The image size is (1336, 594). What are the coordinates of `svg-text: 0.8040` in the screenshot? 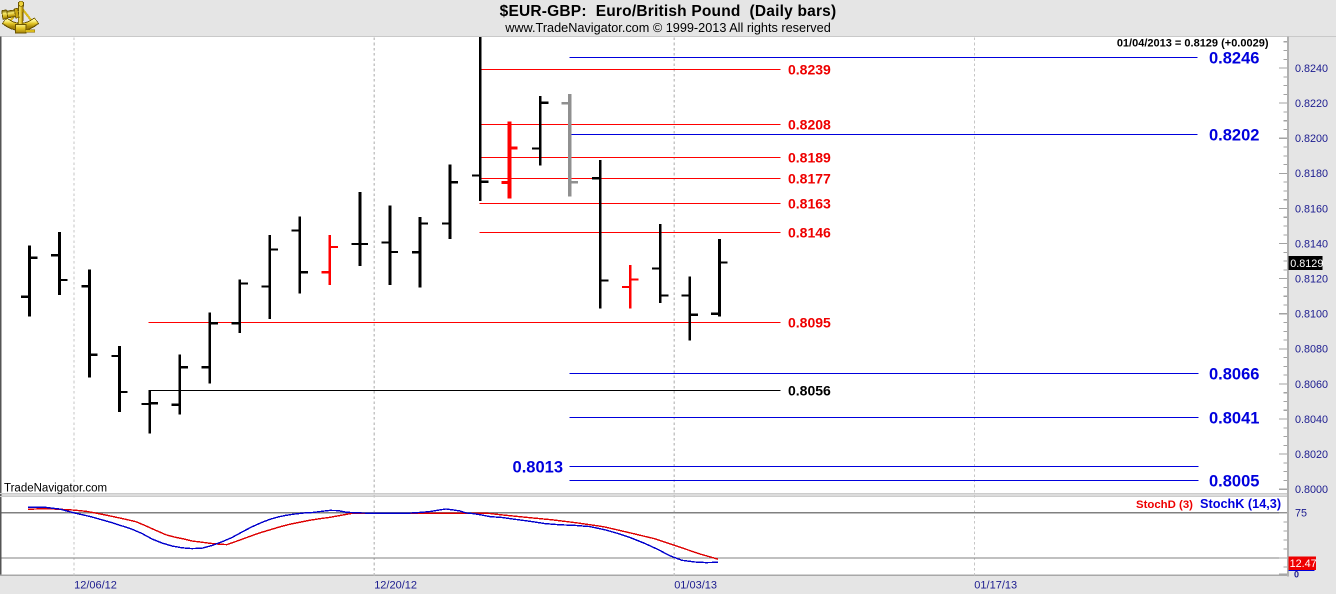 It's located at (1311, 420).